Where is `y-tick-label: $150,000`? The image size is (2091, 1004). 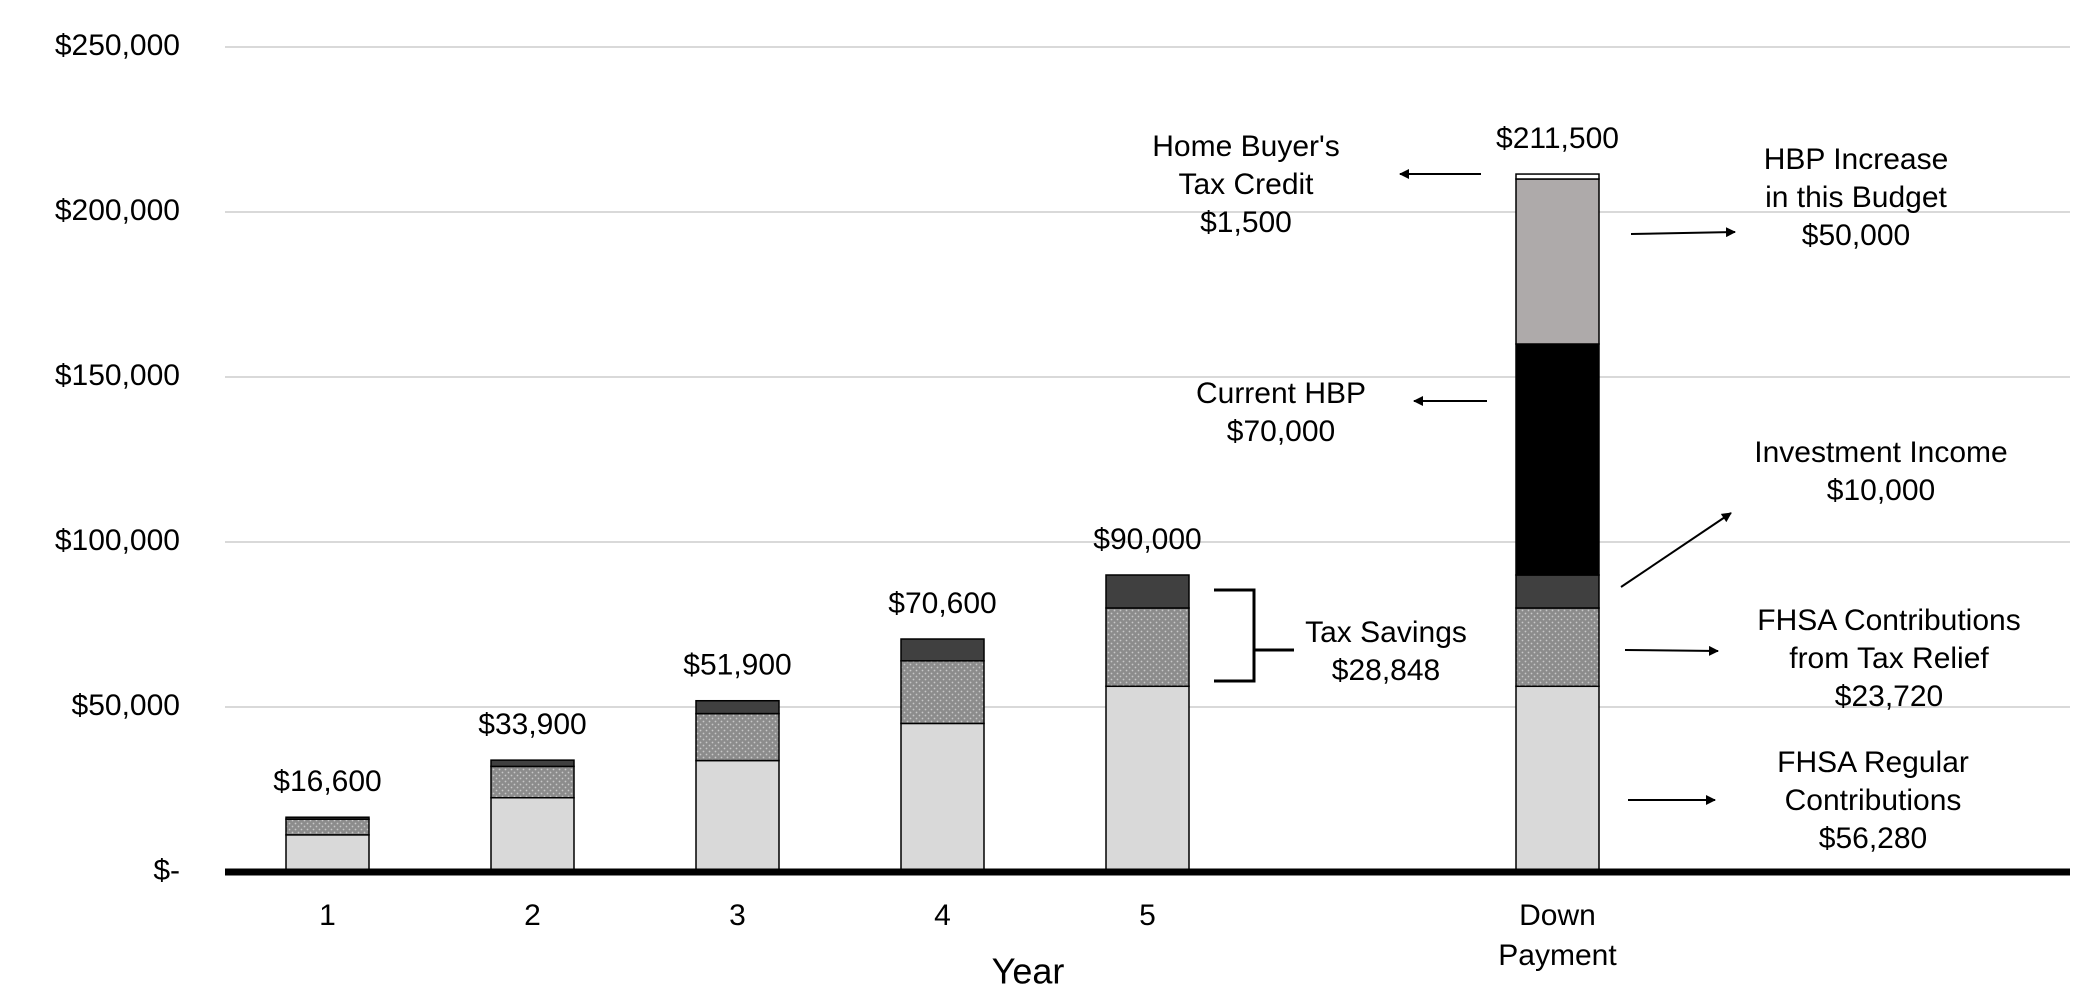
y-tick-label: $150,000 is located at coordinates (117, 375).